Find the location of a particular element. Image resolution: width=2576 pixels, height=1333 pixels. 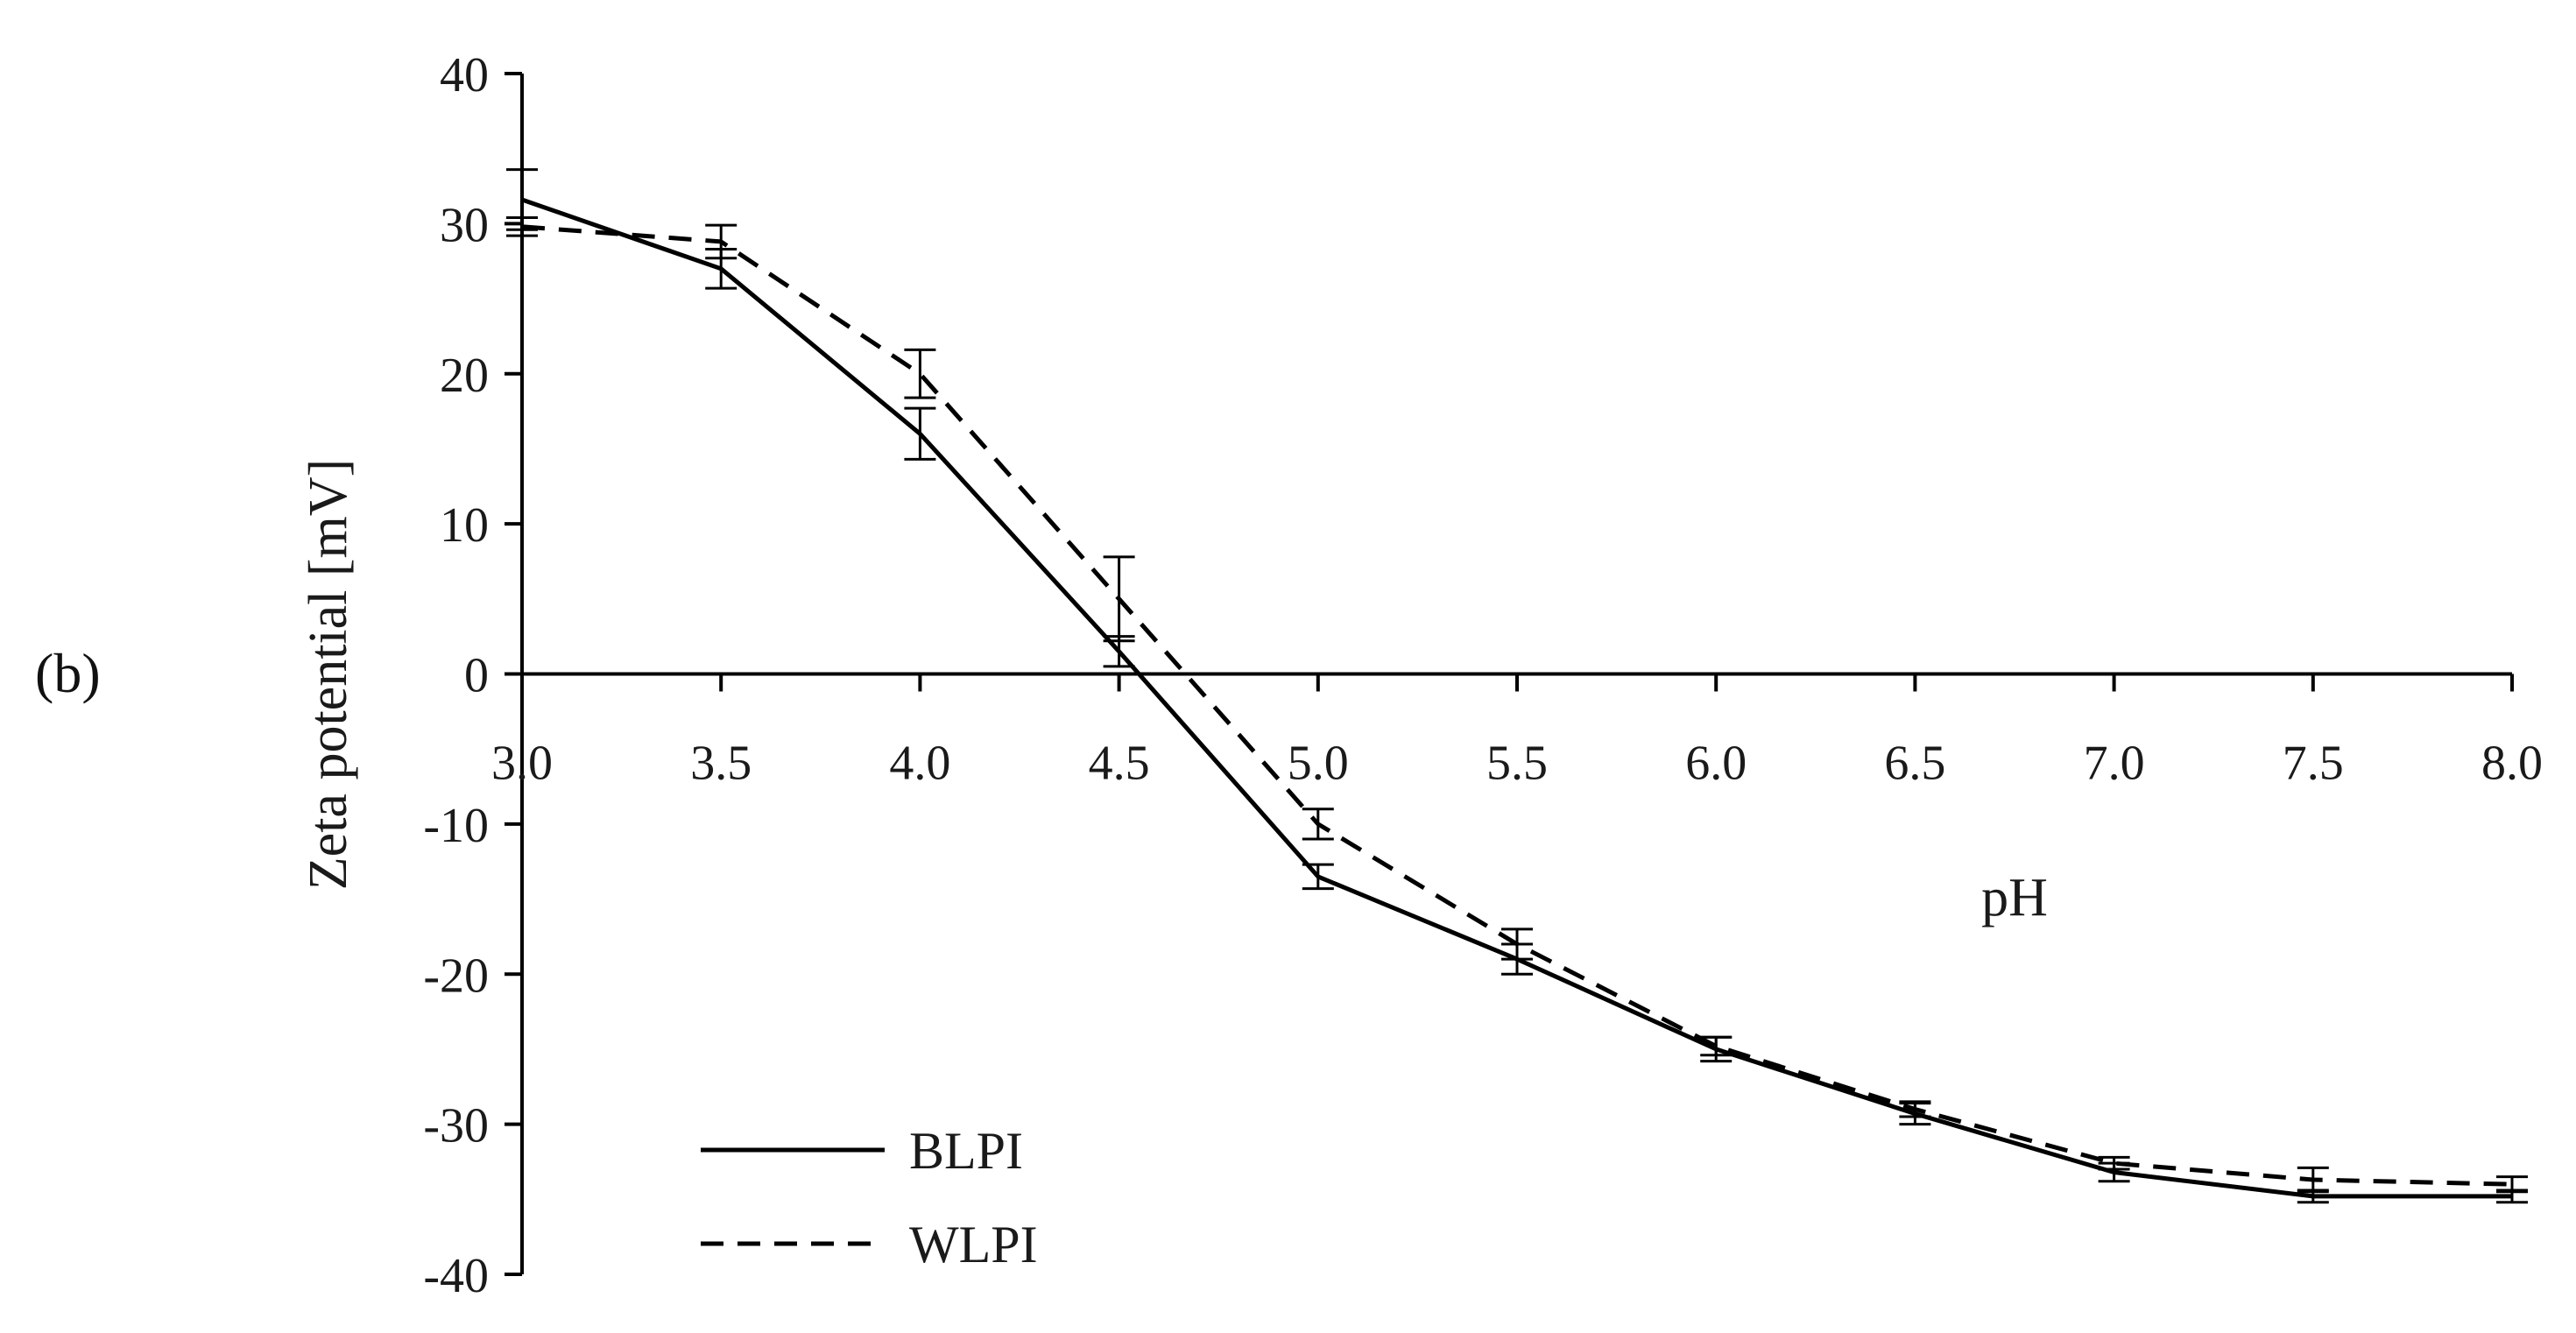

x-tick-label: 8.0 is located at coordinates (2512, 764).